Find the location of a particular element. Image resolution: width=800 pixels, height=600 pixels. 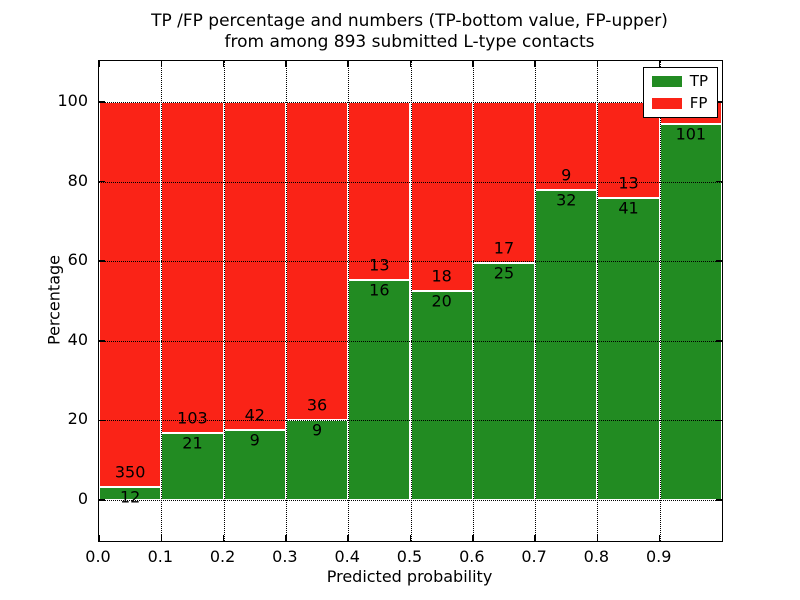

y-tick-label: 80 is located at coordinates (77, 180).